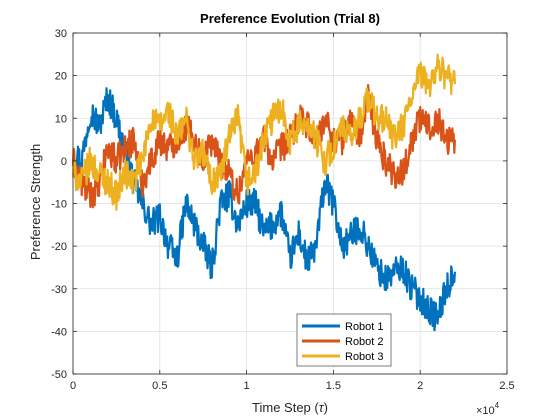 This screenshot has height=420, width=560. Describe the element at coordinates (61, 34) in the screenshot. I see `y-tick-label: 30` at that location.